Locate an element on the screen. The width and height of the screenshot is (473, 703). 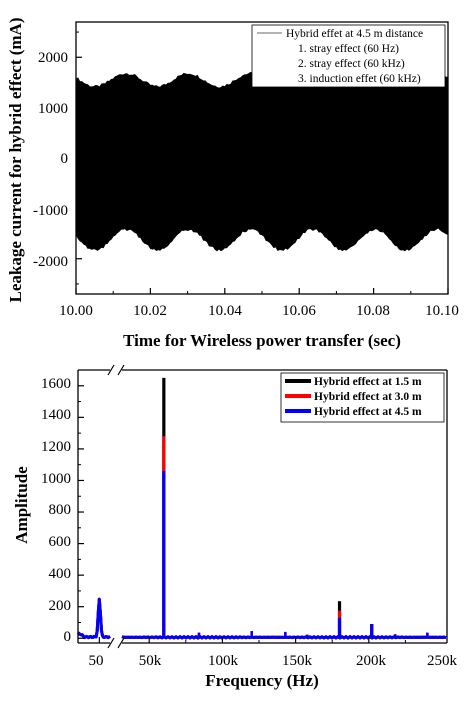
bottom-y-tick-label: 600 is located at coordinates (60, 542).